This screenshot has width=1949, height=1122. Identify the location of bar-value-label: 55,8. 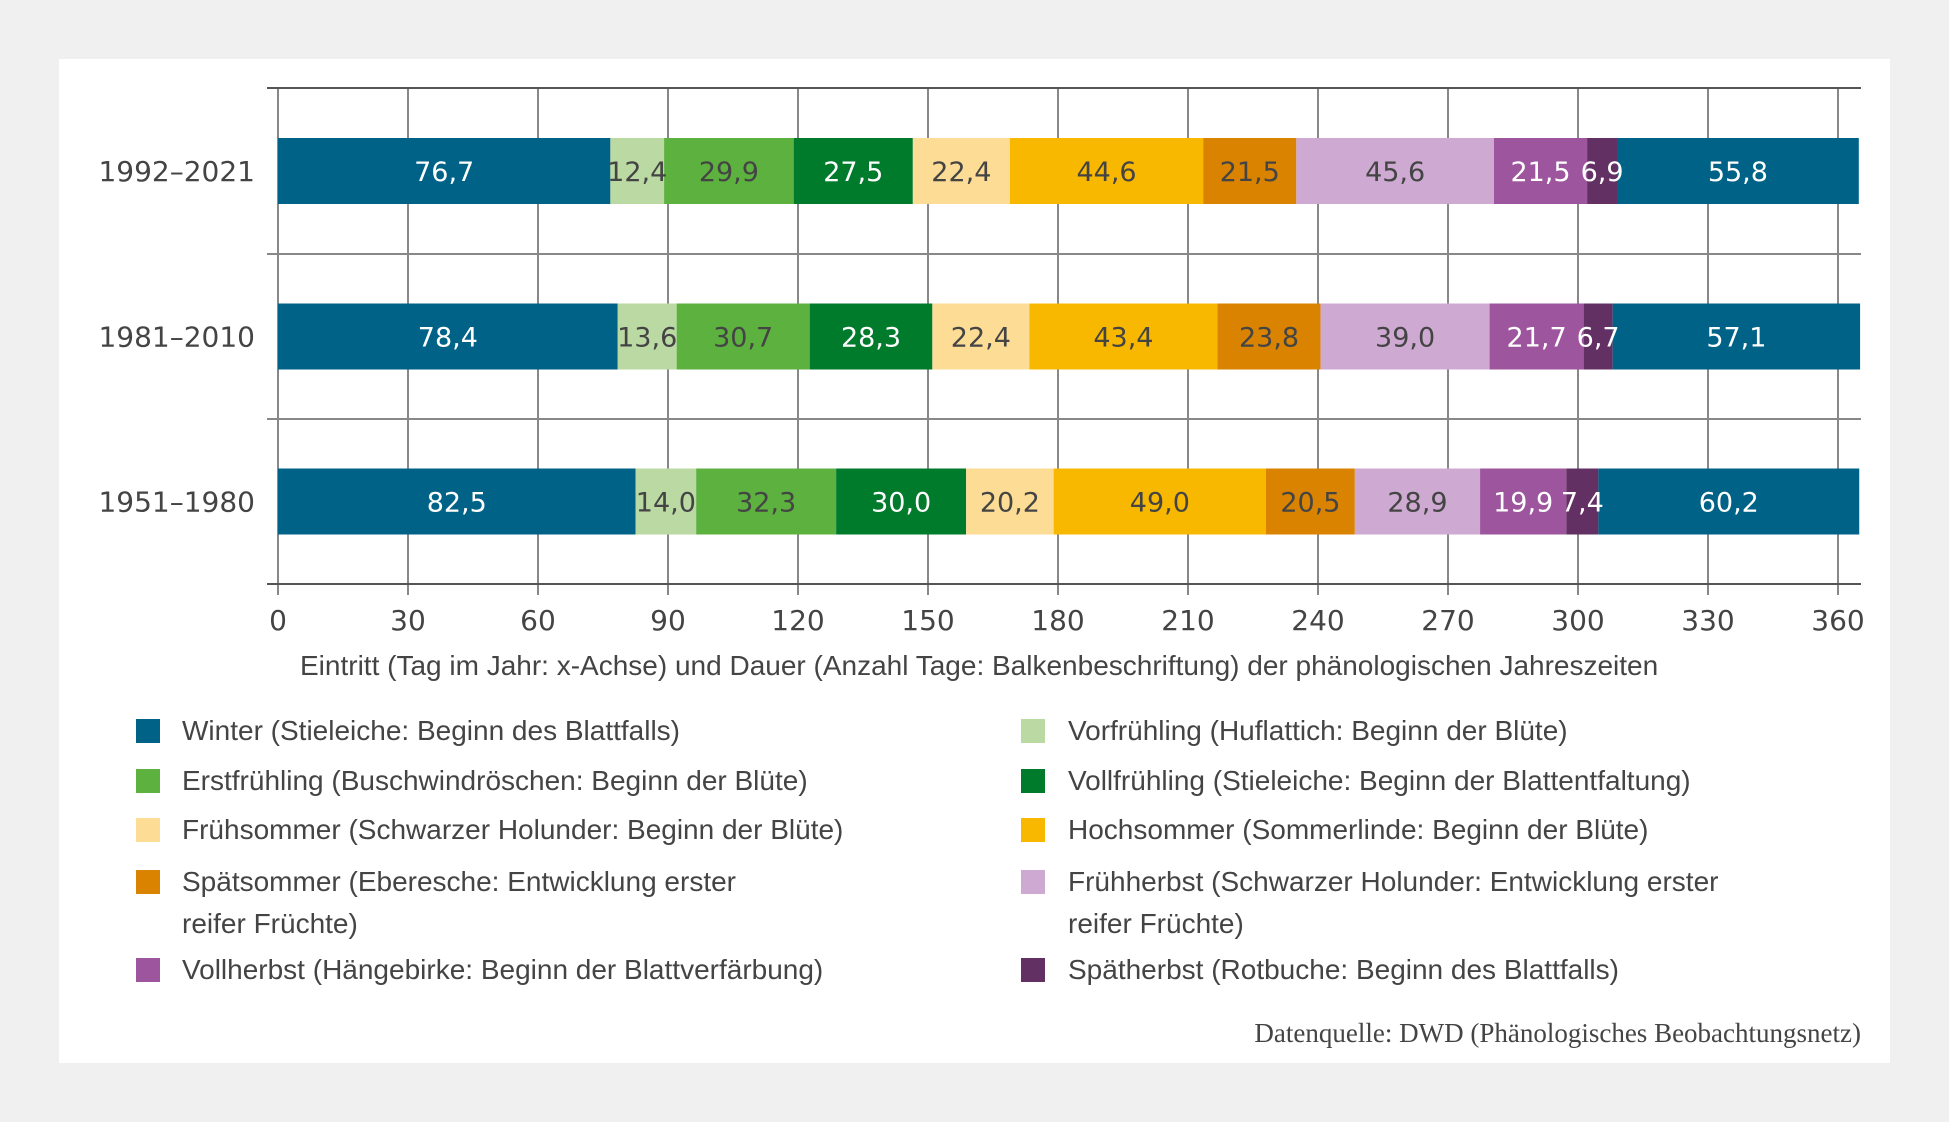
(1738, 172).